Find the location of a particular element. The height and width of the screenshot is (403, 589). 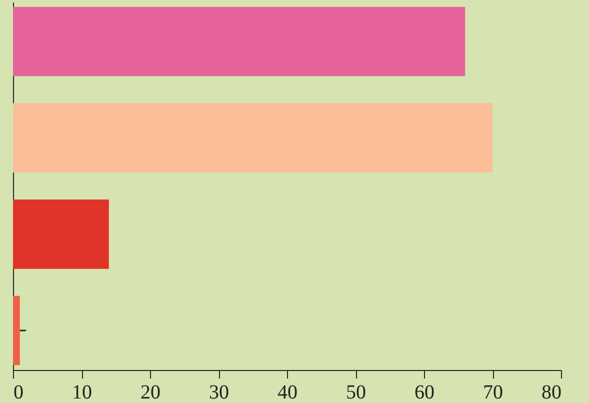

x-tick-label: 60 is located at coordinates (424, 392).